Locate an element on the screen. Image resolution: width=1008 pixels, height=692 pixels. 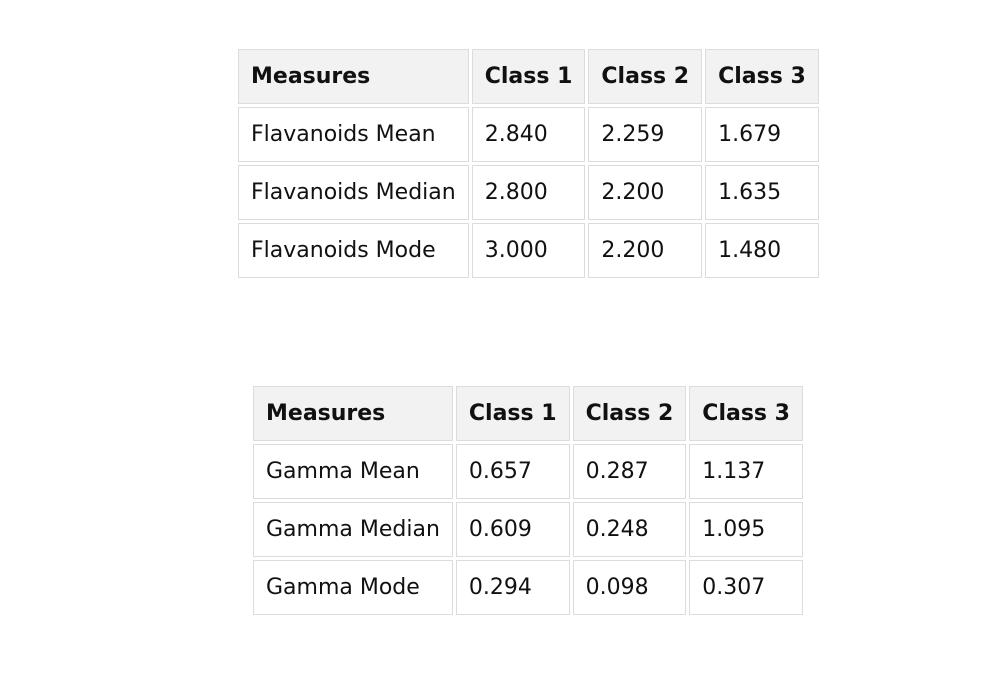
cell-class-3: 1.480 is located at coordinates (762, 250).